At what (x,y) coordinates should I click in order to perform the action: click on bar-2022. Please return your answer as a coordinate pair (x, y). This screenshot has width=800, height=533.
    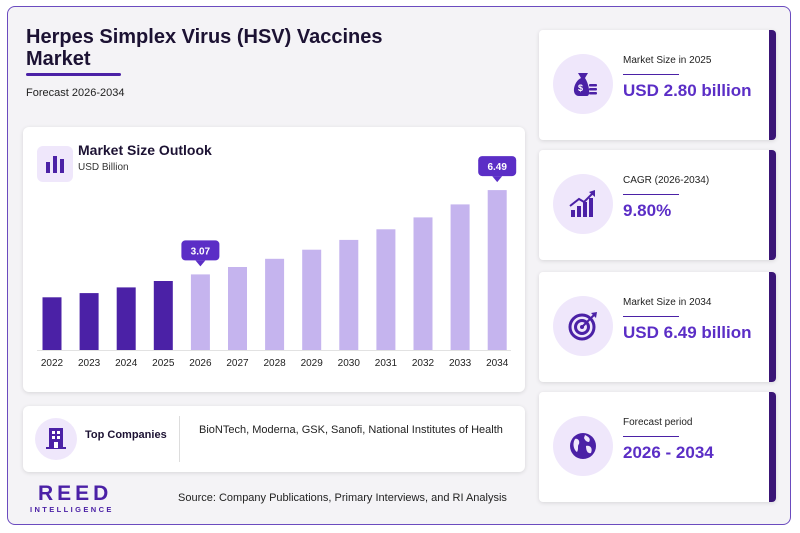
    Looking at the image, I should click on (52, 323).